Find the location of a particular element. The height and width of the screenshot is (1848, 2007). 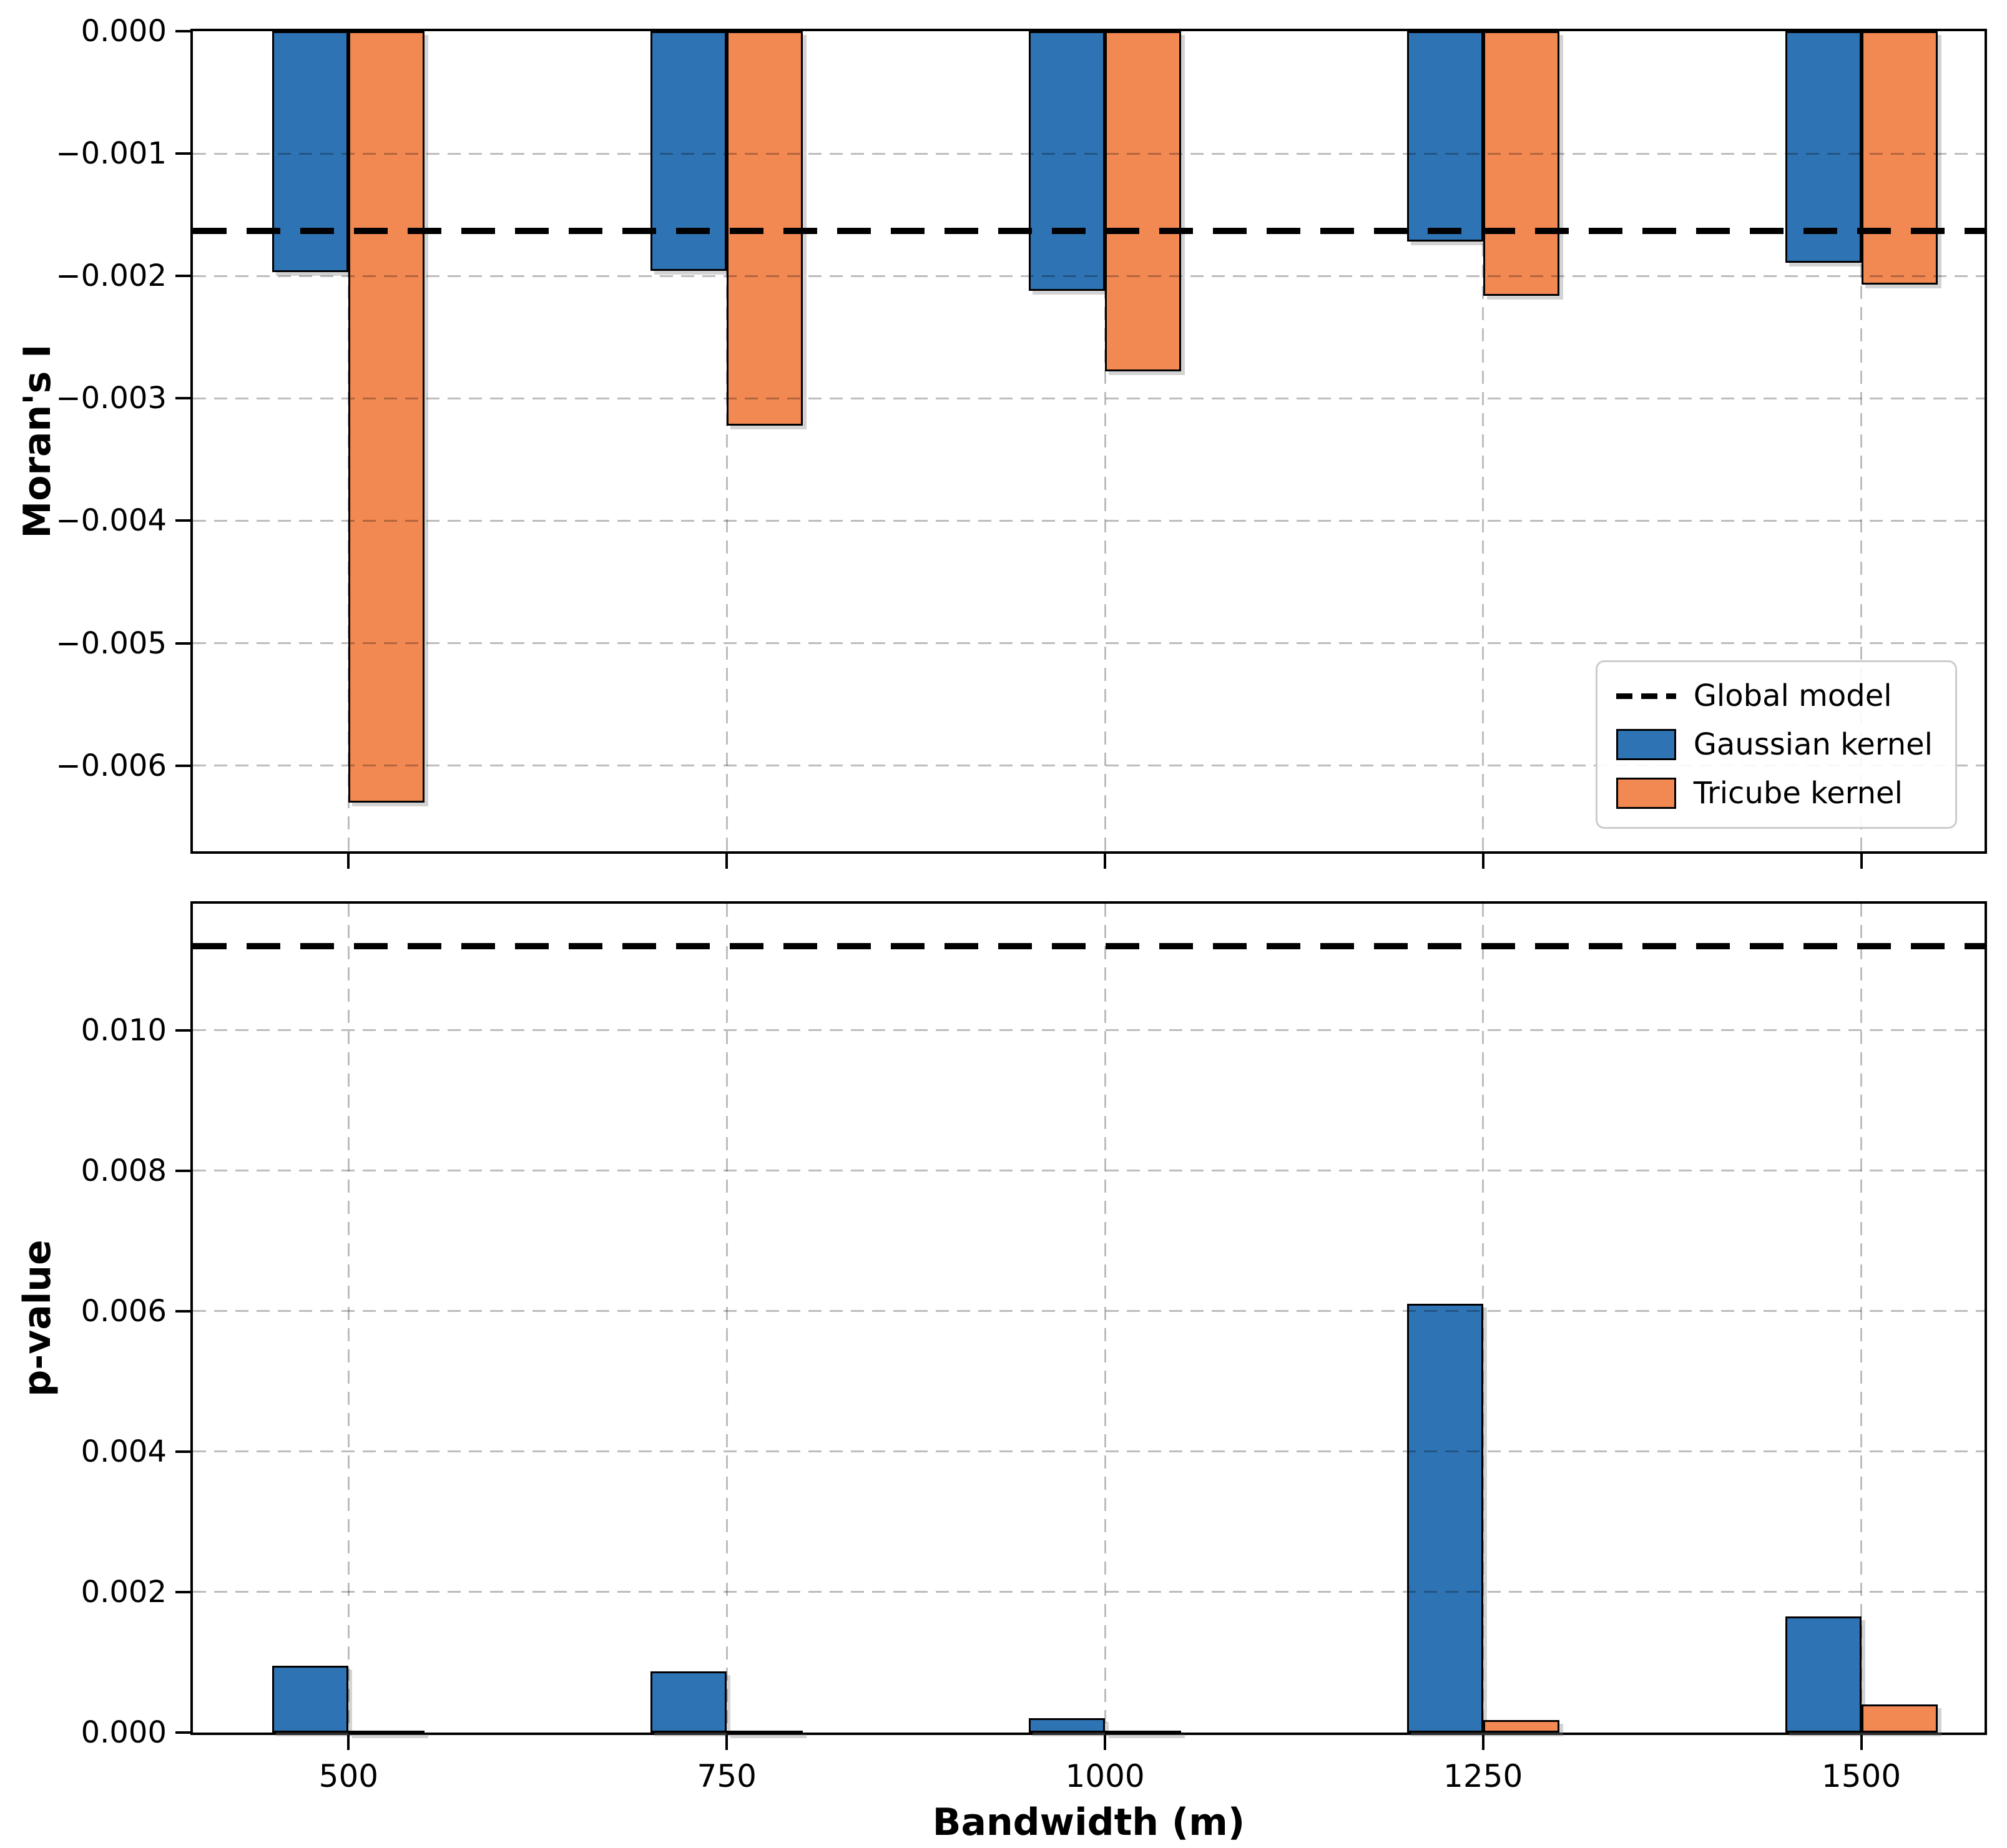

y-tick-label: 0.002 is located at coordinates (124, 1592).